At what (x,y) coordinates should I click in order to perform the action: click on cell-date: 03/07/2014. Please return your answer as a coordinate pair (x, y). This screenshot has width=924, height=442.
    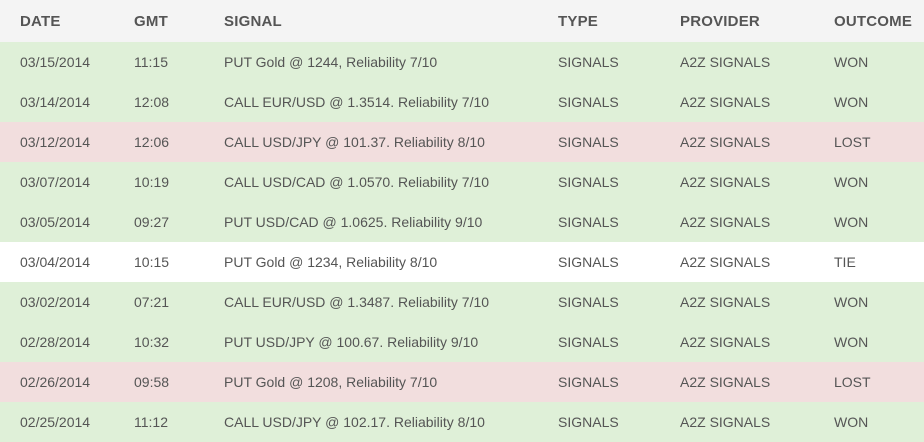
    Looking at the image, I should click on (55, 182).